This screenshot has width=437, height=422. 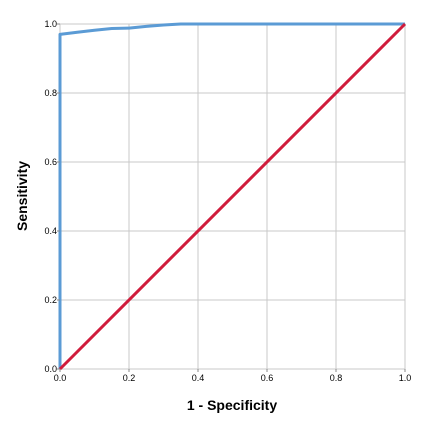 What do you see at coordinates (50, 93) in the screenshot?
I see `y-tick-label: 0.8` at bounding box center [50, 93].